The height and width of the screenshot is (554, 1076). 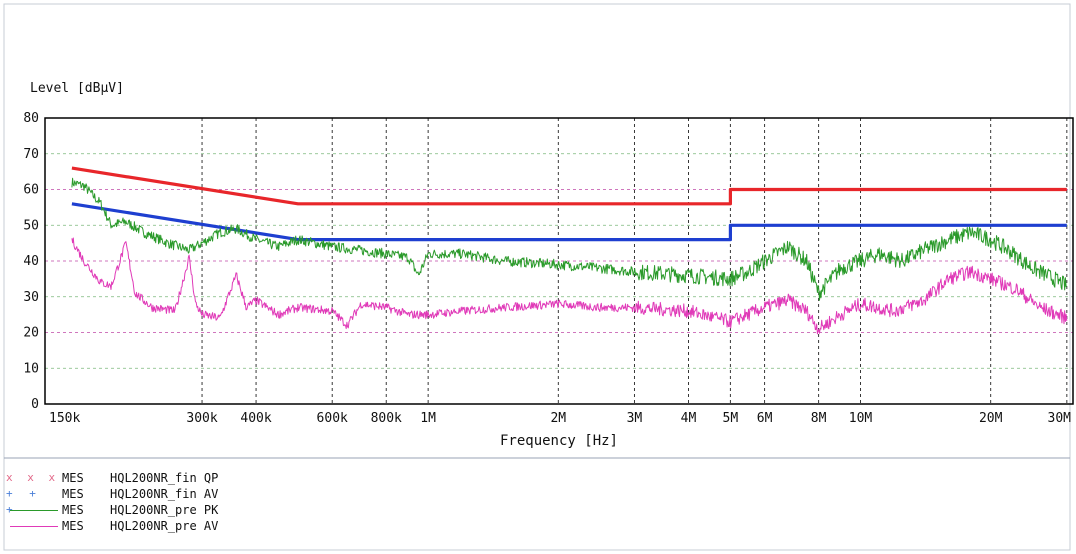 What do you see at coordinates (164, 478) in the screenshot?
I see `legend-name: HQL200NR_fin QP` at bounding box center [164, 478].